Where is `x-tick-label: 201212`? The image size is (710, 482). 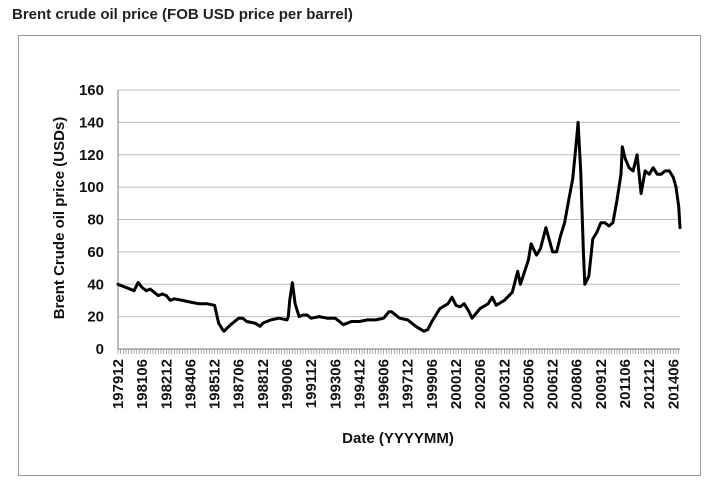 x-tick-label: 201212 is located at coordinates (649, 384).